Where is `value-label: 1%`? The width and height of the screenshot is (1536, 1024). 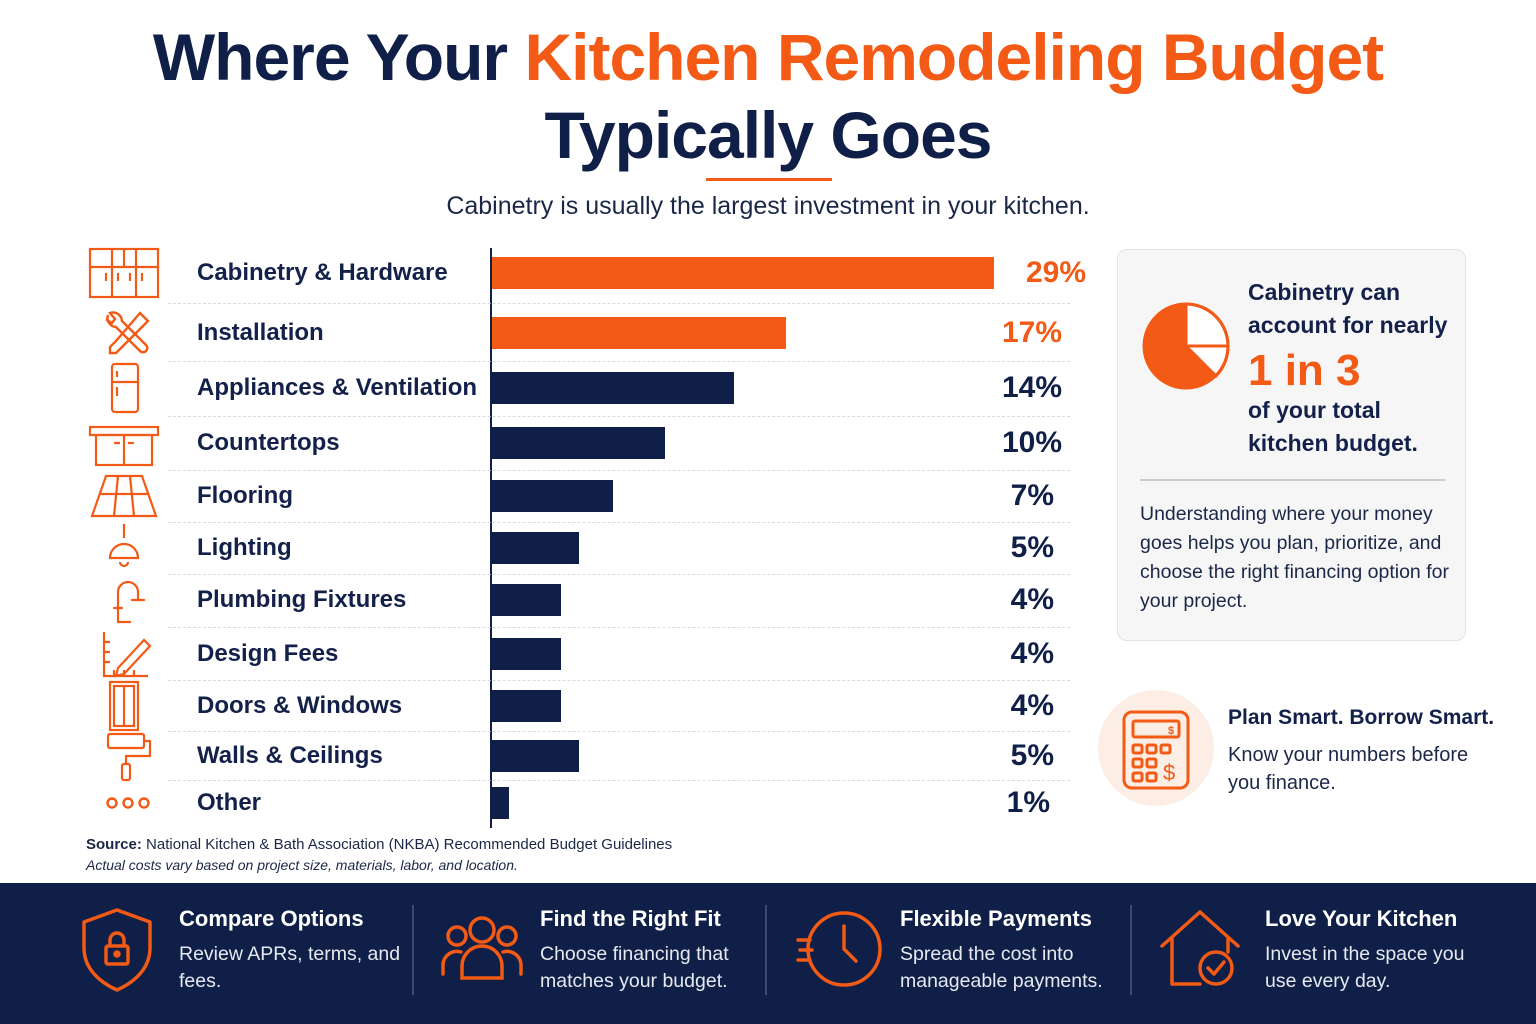 value-label: 1% is located at coordinates (1028, 802).